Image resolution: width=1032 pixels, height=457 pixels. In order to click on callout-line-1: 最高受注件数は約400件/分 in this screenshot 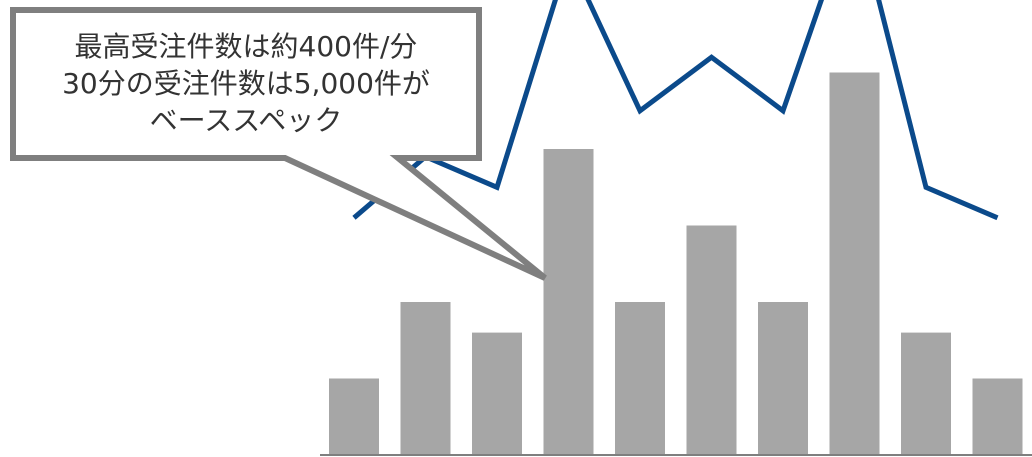, I will do `click(246, 46)`.